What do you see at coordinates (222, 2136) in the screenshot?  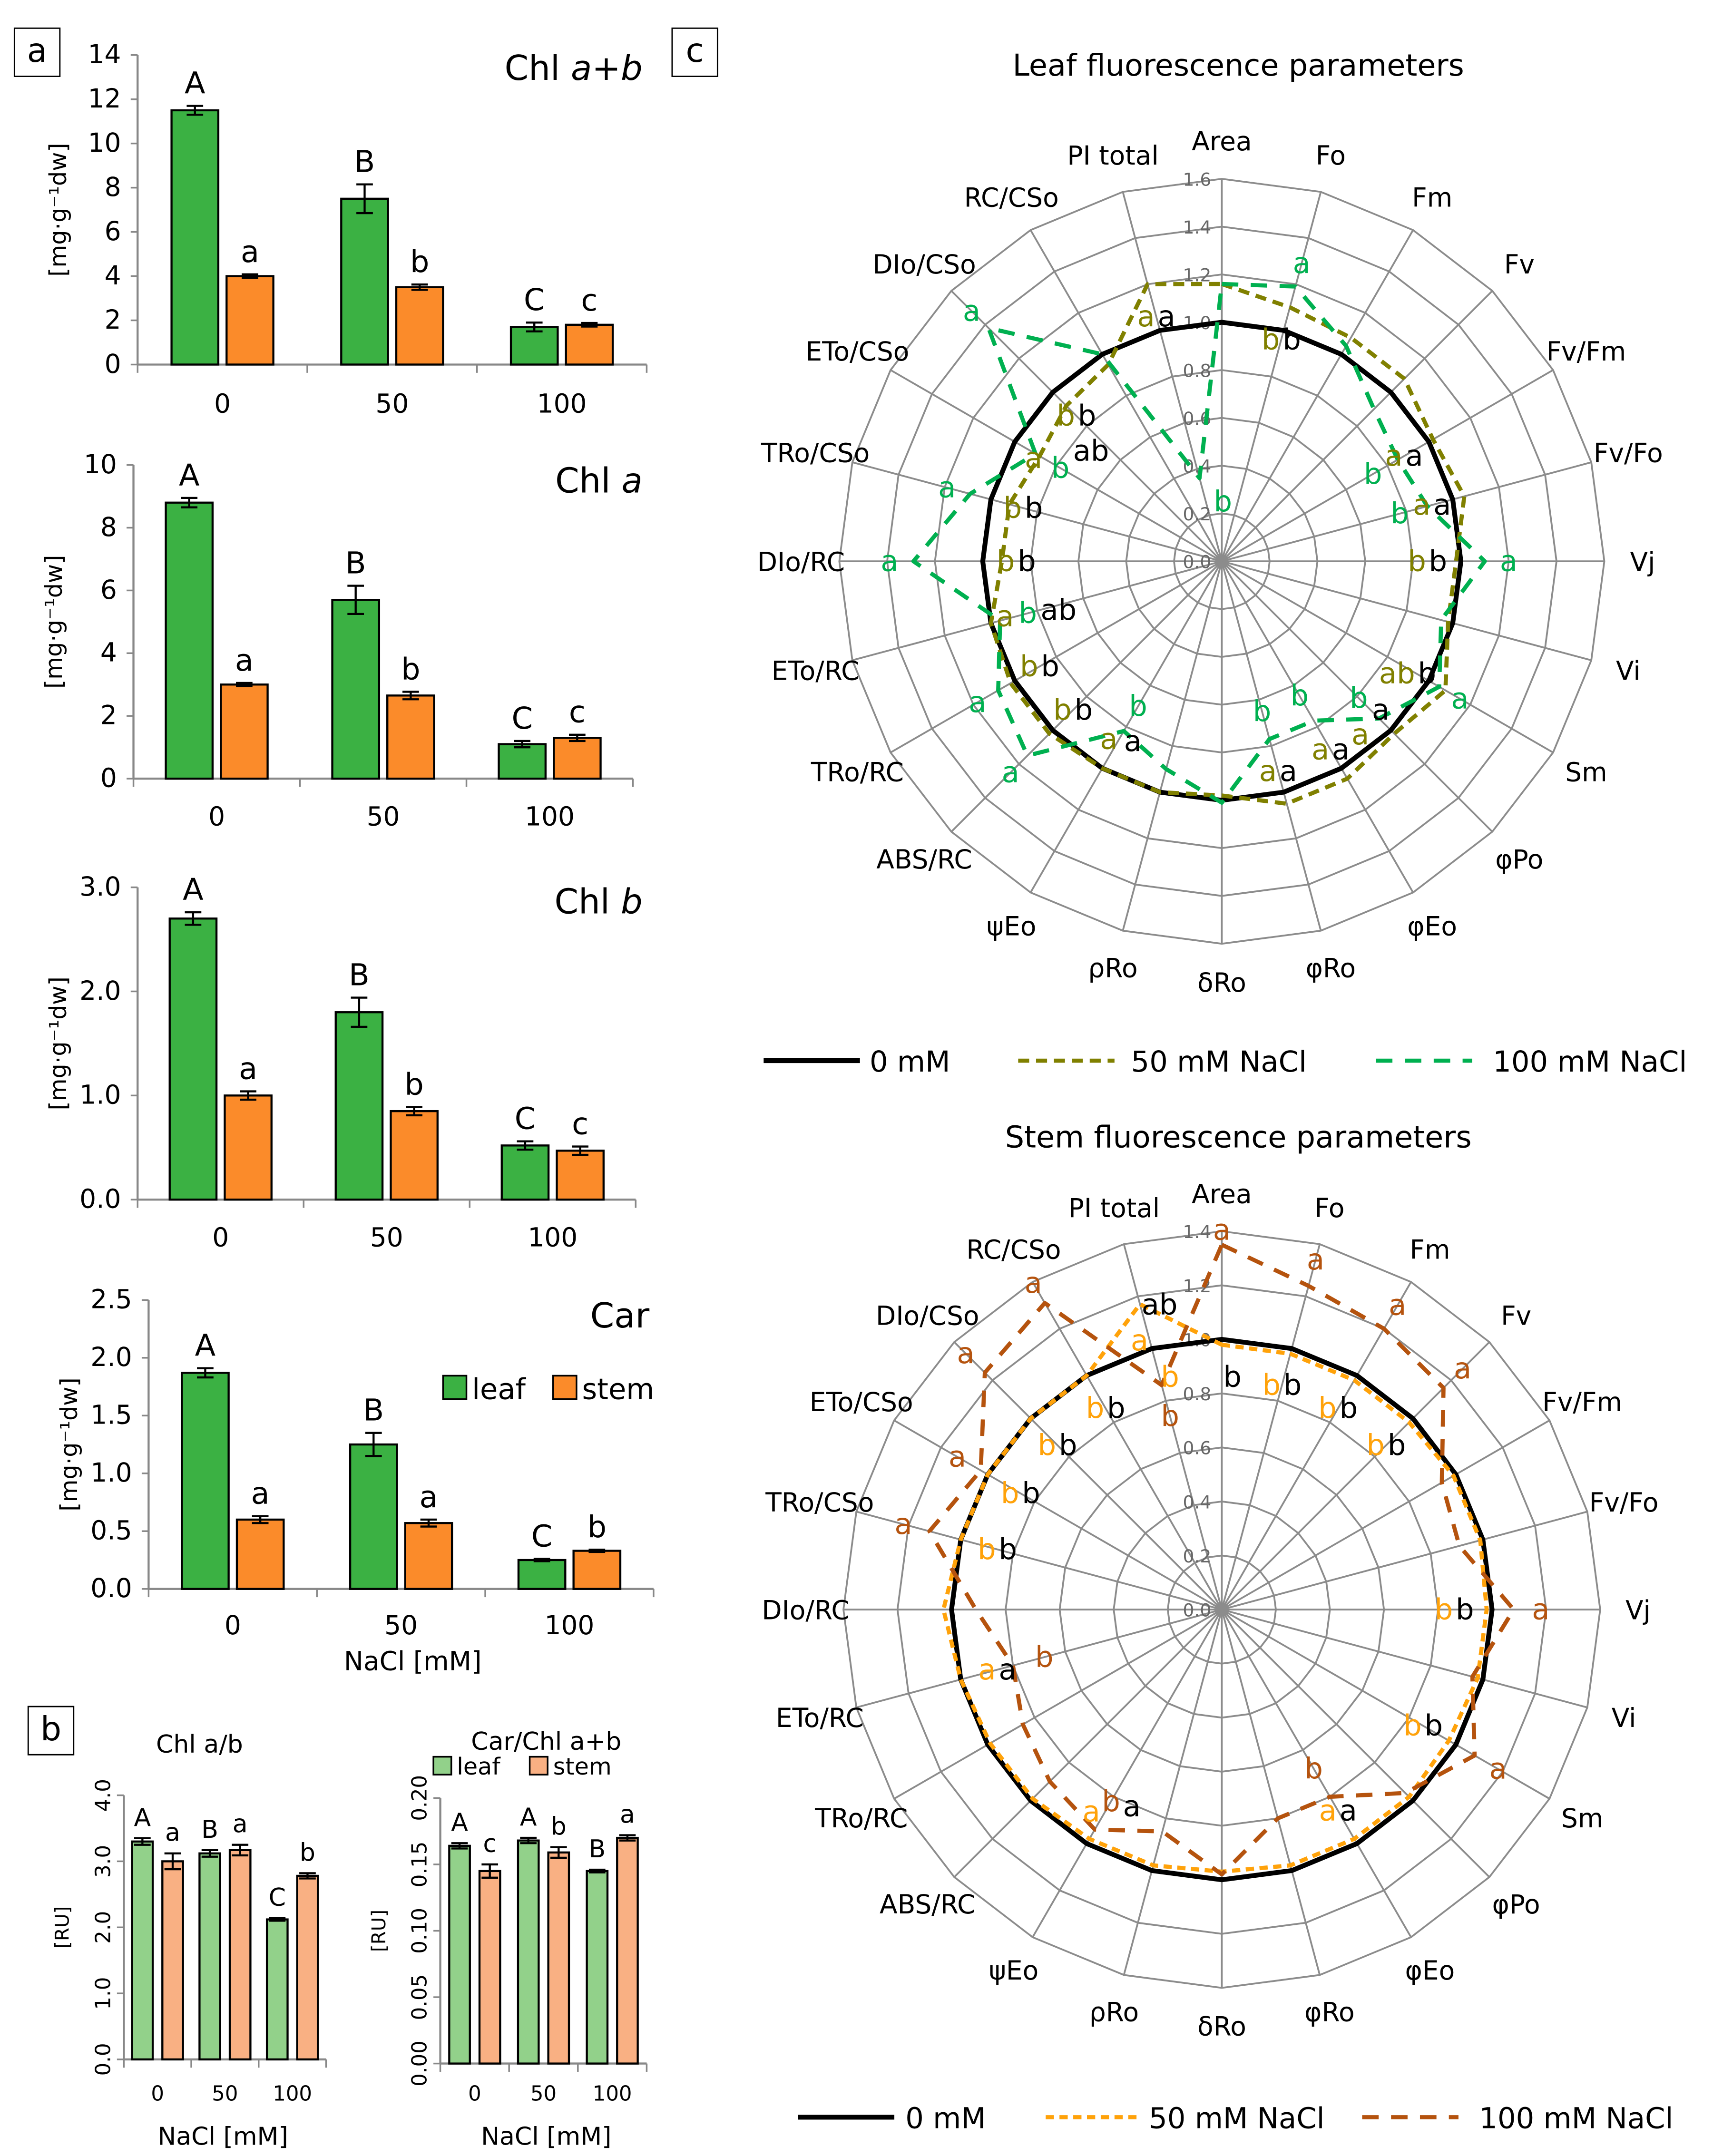 I see `x-axis-label: NaCl [mM]` at bounding box center [222, 2136].